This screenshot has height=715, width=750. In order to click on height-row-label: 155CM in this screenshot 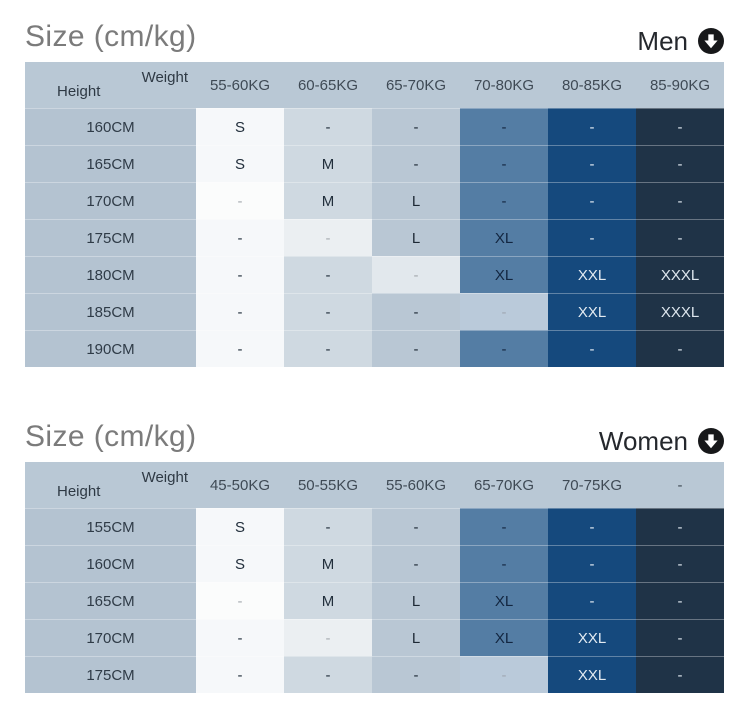, I will do `click(110, 526)`.